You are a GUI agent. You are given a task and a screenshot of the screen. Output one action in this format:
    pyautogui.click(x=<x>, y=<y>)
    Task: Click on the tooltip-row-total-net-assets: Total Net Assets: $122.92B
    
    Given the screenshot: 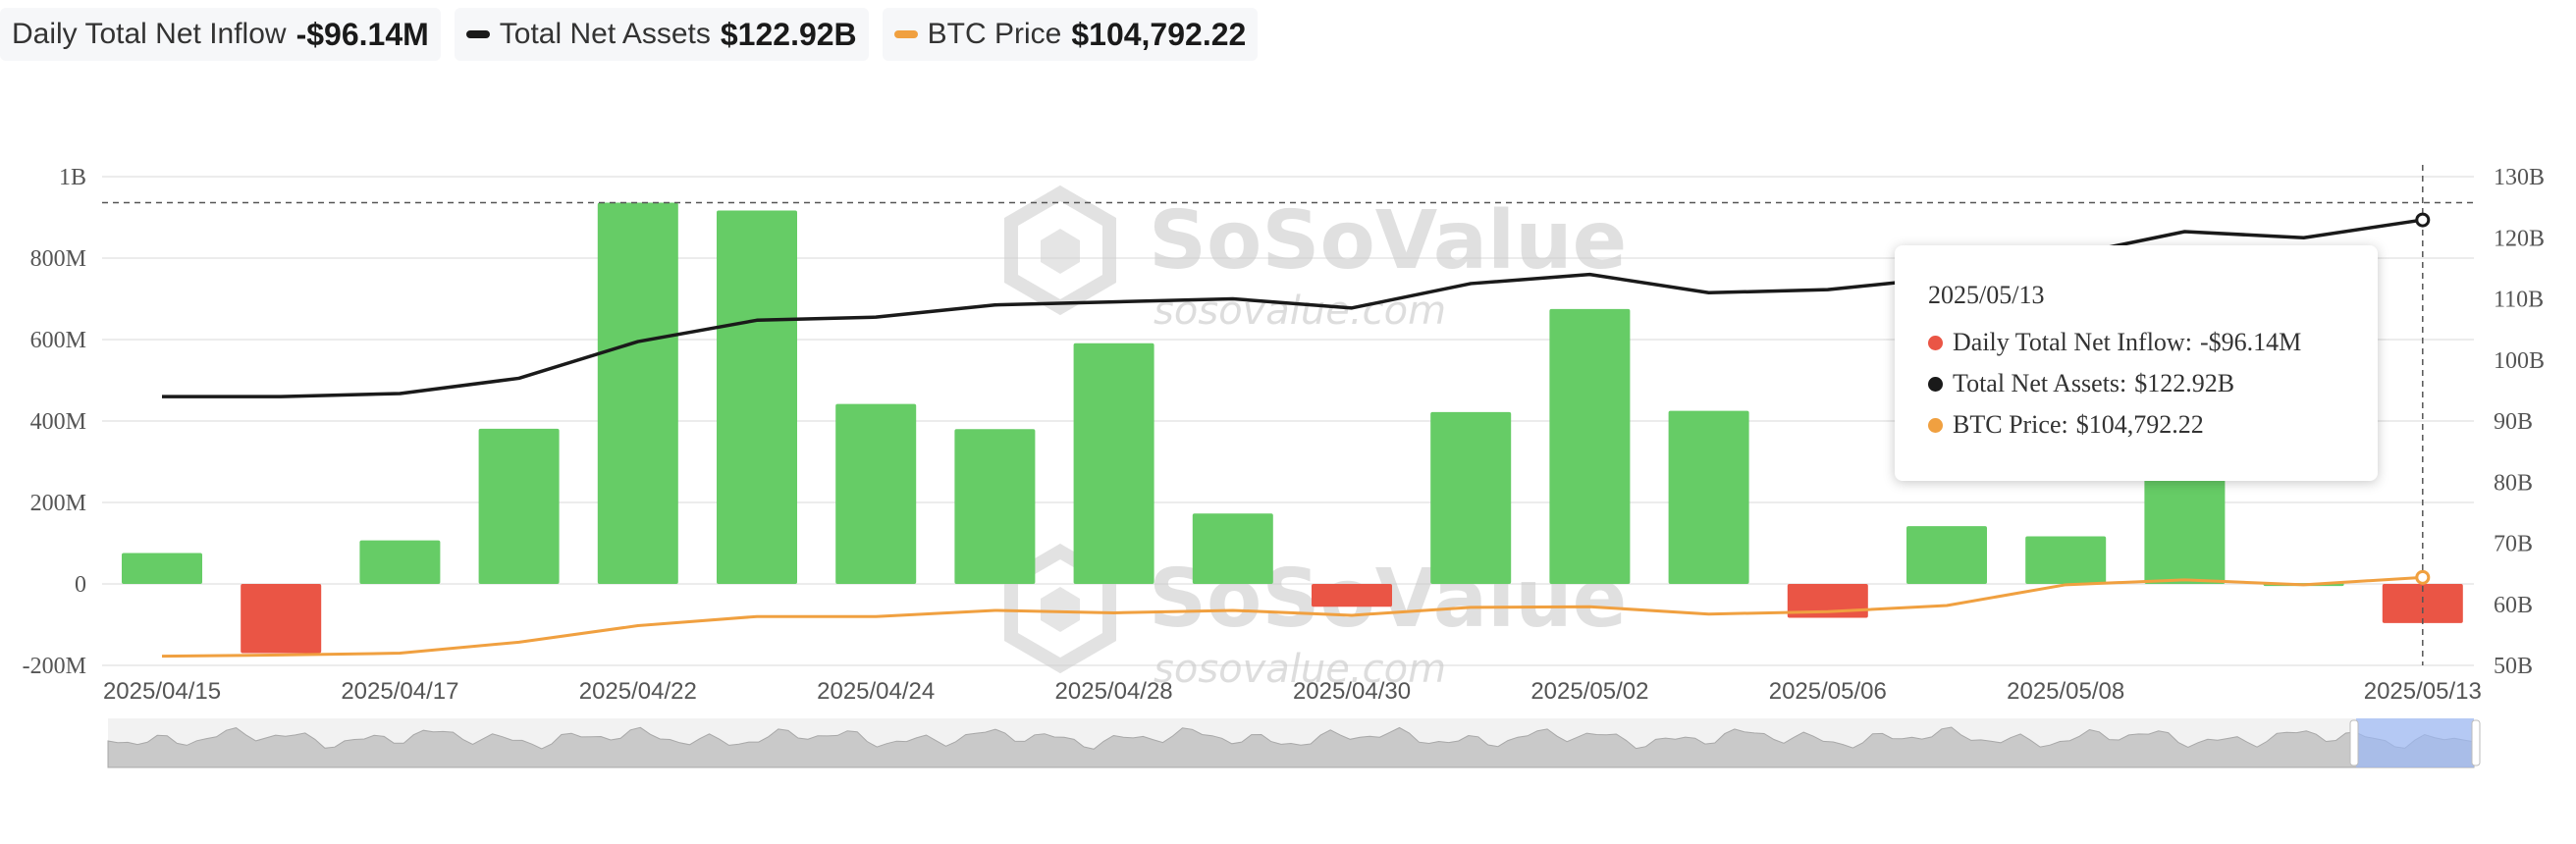 What is the action you would take?
    pyautogui.click(x=2153, y=383)
    